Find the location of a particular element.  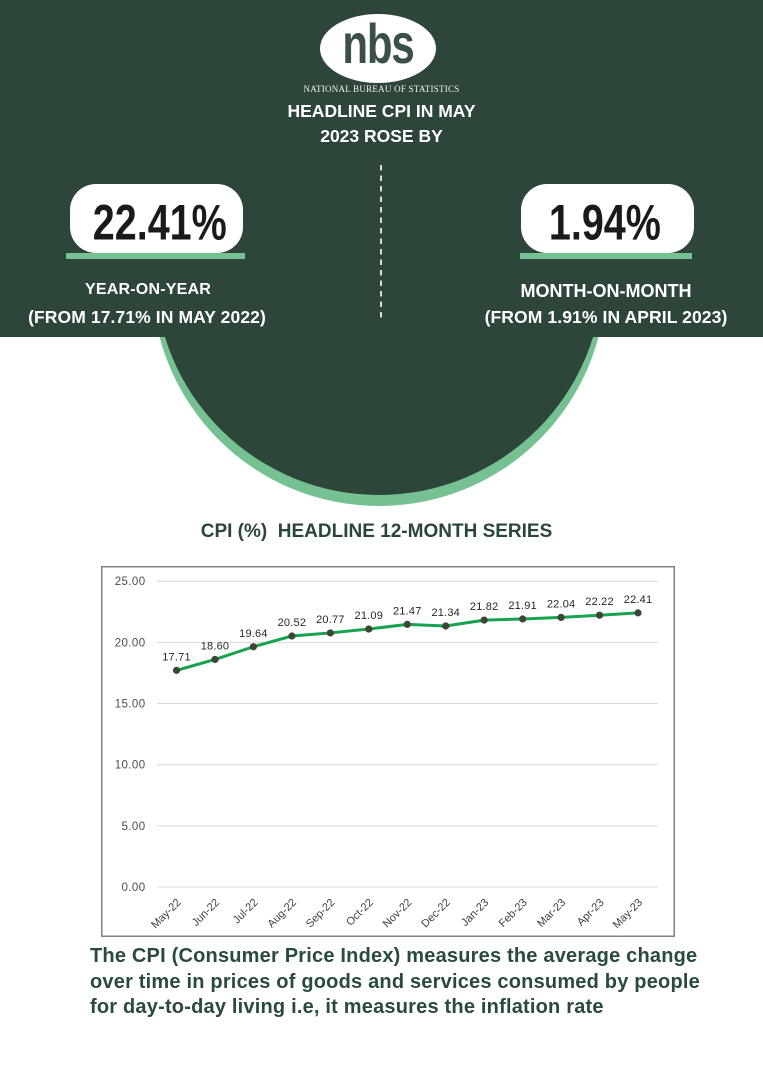

svg-text: 22.04 is located at coordinates (561, 604).